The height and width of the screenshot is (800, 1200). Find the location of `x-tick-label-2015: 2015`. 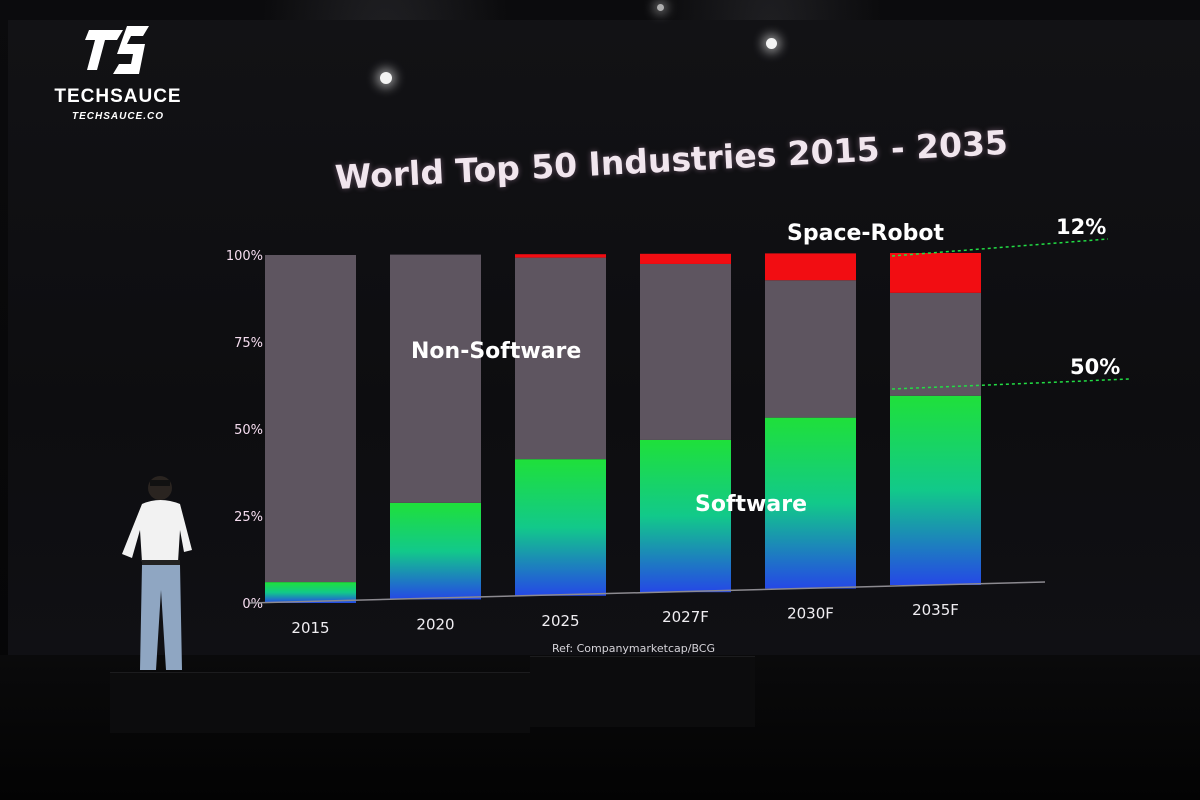

x-tick-label-2015: 2015 is located at coordinates (310, 628).